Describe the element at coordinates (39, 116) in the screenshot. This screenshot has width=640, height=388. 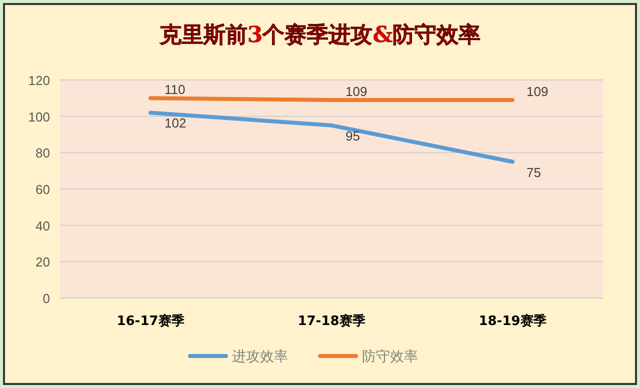
I see `y-tick-label: 100` at that location.